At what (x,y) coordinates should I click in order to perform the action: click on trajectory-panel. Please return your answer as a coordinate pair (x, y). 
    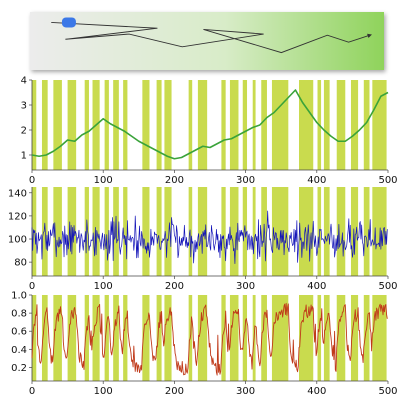
    Looking at the image, I should click on (207, 41).